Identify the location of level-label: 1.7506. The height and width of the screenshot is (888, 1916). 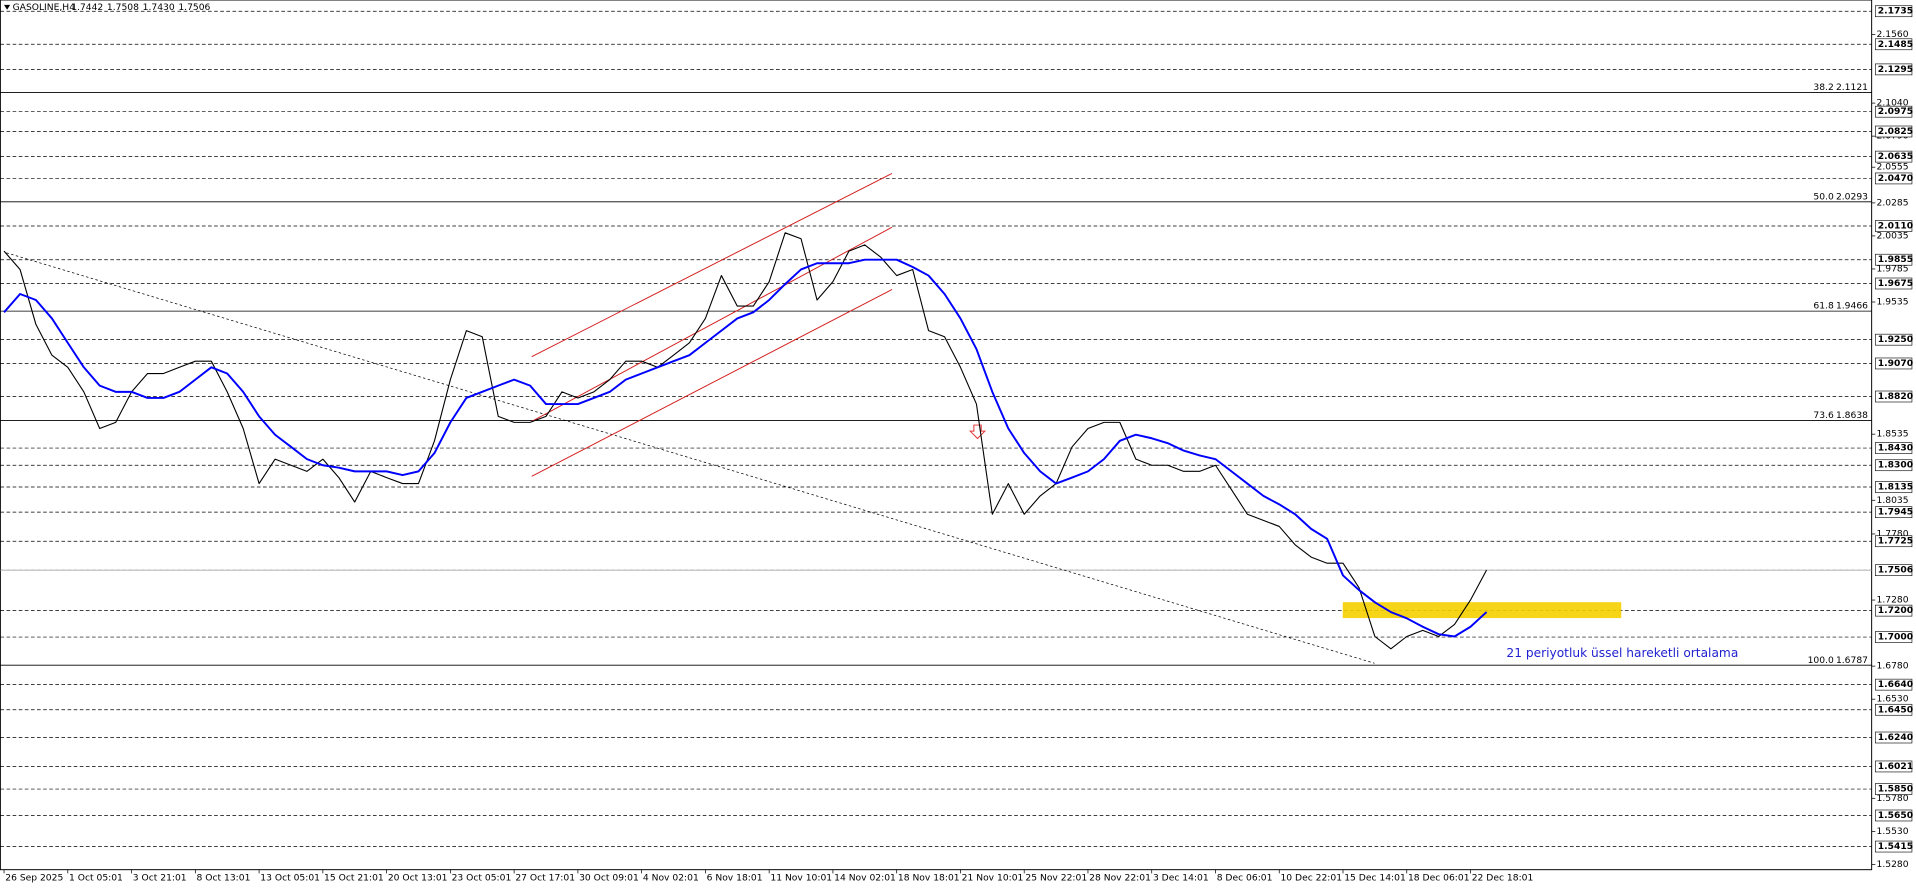
(1895, 570).